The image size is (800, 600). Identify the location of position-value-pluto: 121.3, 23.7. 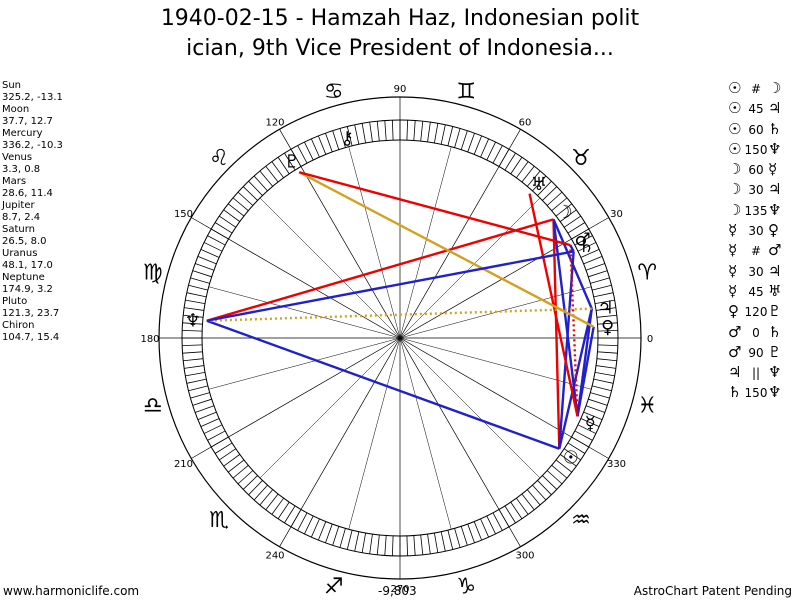
(31, 313).